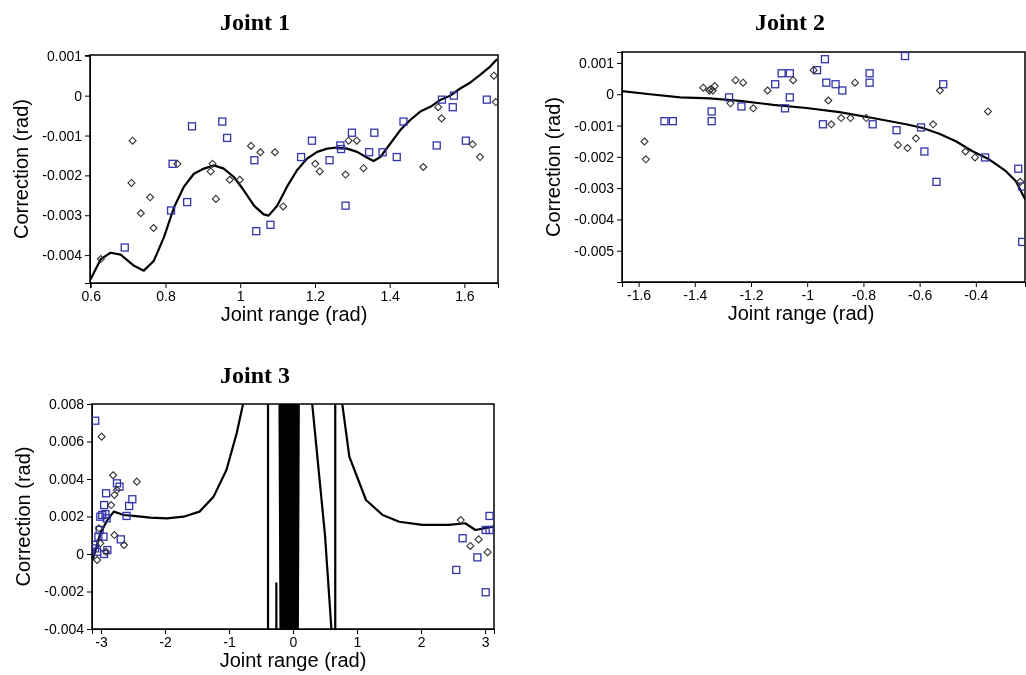  What do you see at coordinates (485, 641) in the screenshot?
I see `x-tick-label: 3` at bounding box center [485, 641].